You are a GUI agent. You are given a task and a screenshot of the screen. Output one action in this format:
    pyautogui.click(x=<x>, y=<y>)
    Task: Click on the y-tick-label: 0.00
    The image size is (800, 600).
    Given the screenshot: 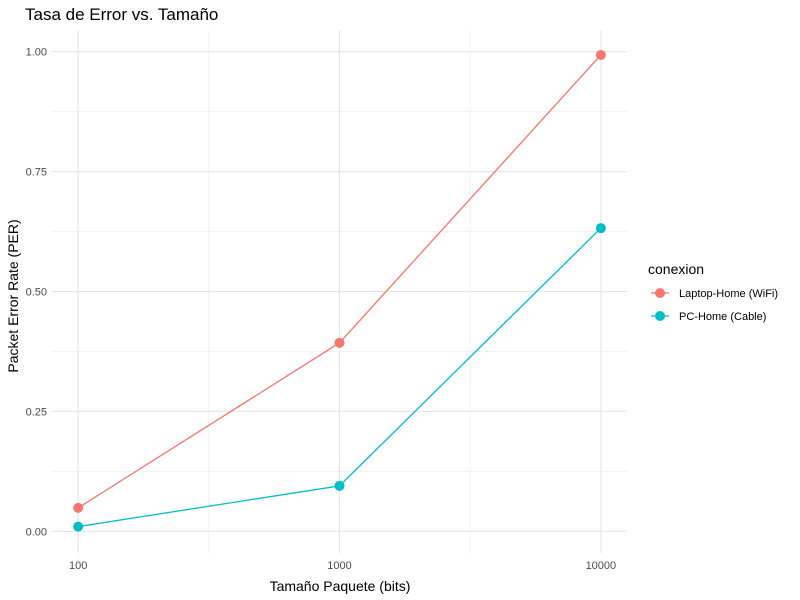 What is the action you would take?
    pyautogui.click(x=36, y=532)
    